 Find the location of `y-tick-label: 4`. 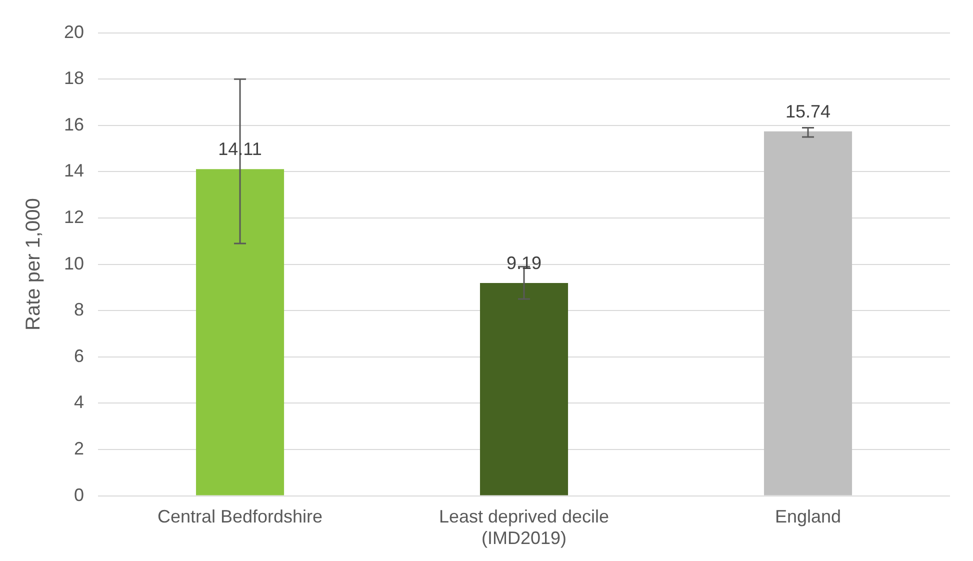

y-tick-label: 4 is located at coordinates (79, 402).